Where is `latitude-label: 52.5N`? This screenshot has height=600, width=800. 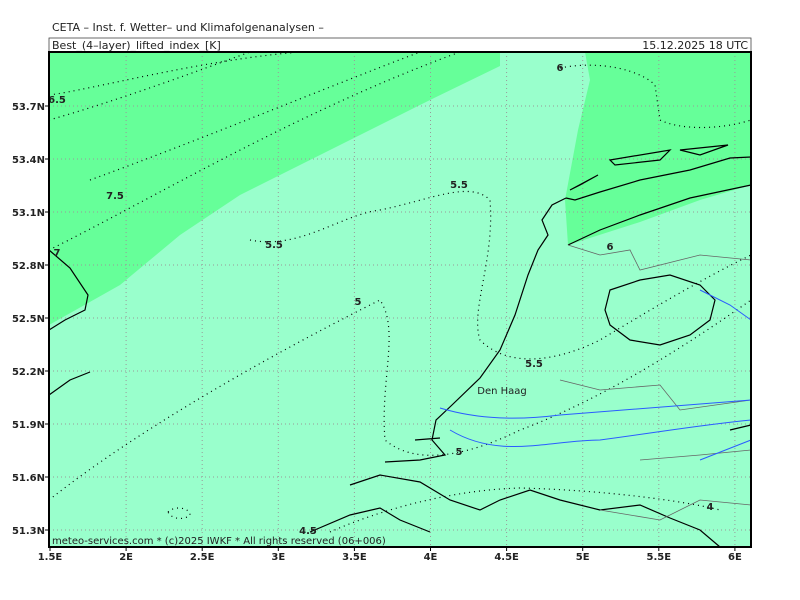 latitude-label: 52.5N is located at coordinates (28, 319).